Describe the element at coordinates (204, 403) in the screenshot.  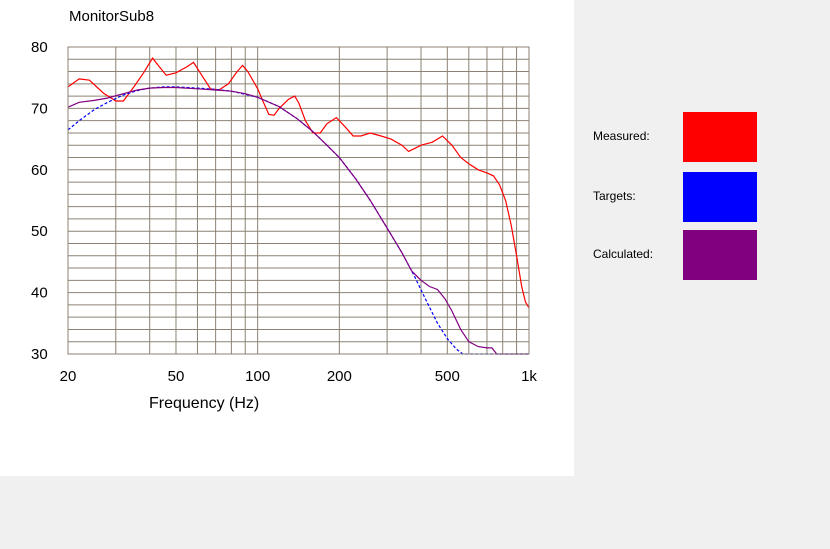
I see `x-axis-label: Frequency (Hz)` at that location.